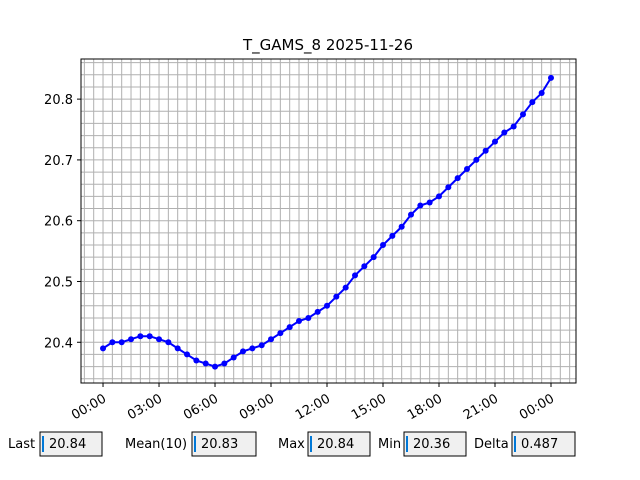 This screenshot has width=640, height=480. Describe the element at coordinates (58, 161) in the screenshot. I see `y-tick-label: 20.7` at that location.